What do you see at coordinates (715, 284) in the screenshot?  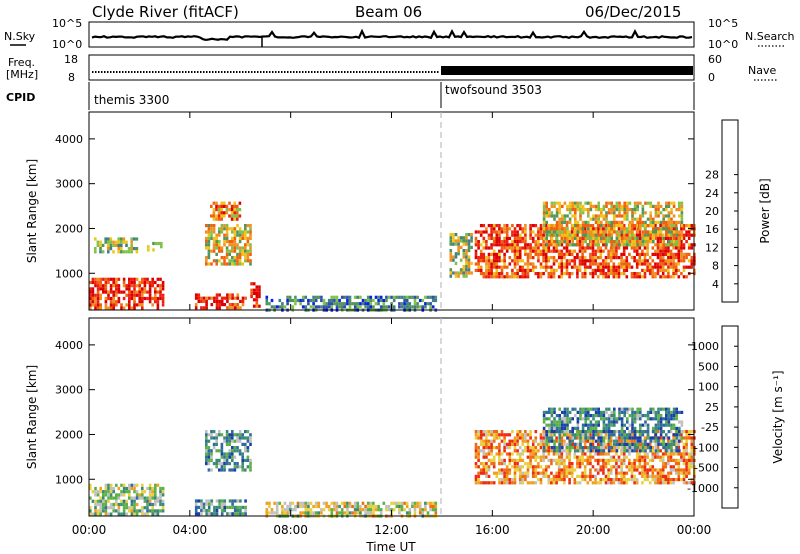 I see `power-colorbar-tick-label: 4` at bounding box center [715, 284].